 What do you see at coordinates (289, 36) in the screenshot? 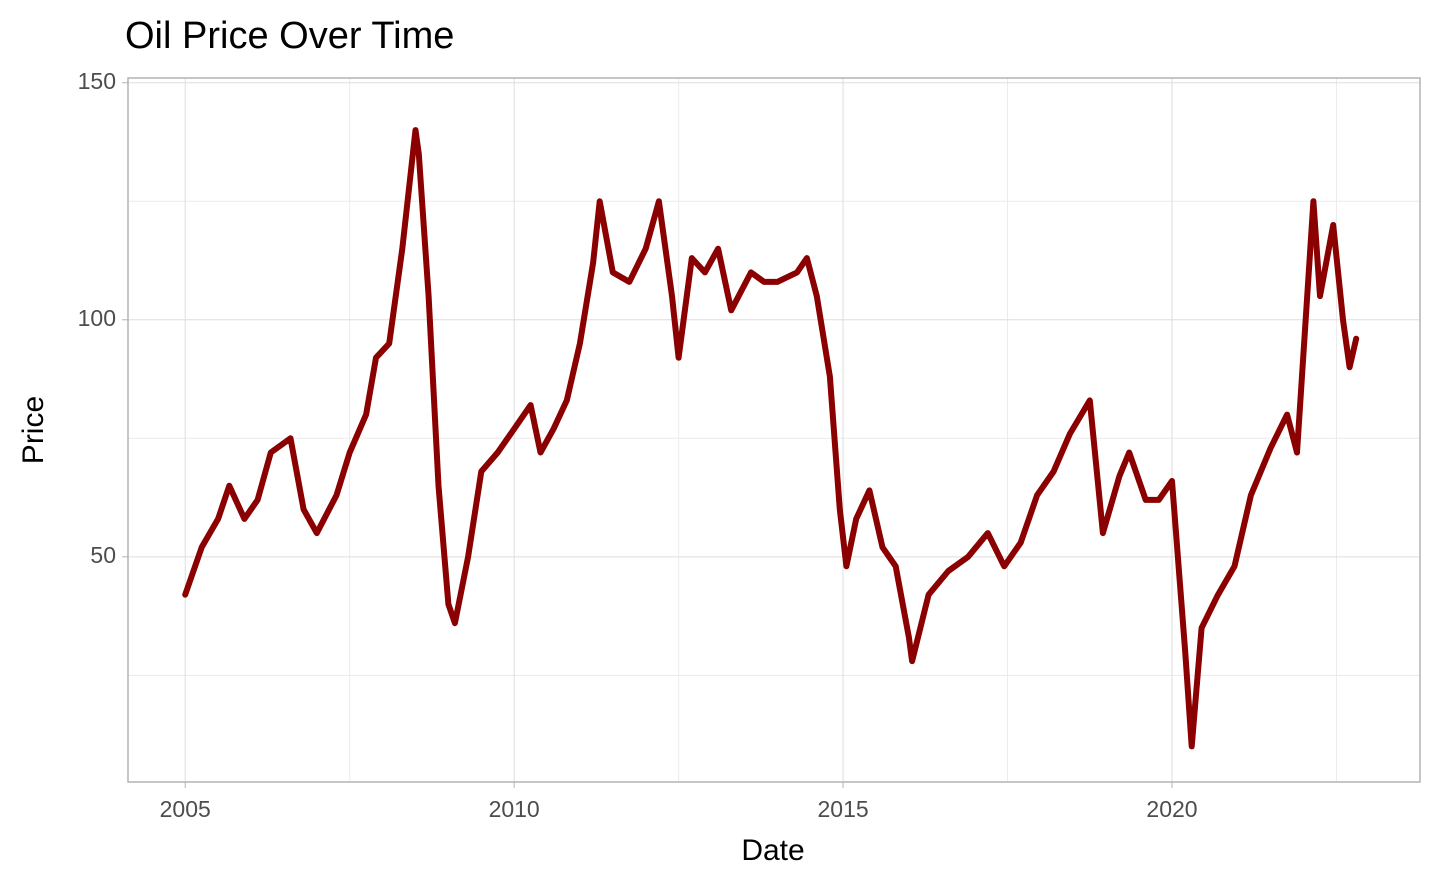
I see `chart-title: Oil Price Over Time` at bounding box center [289, 36].